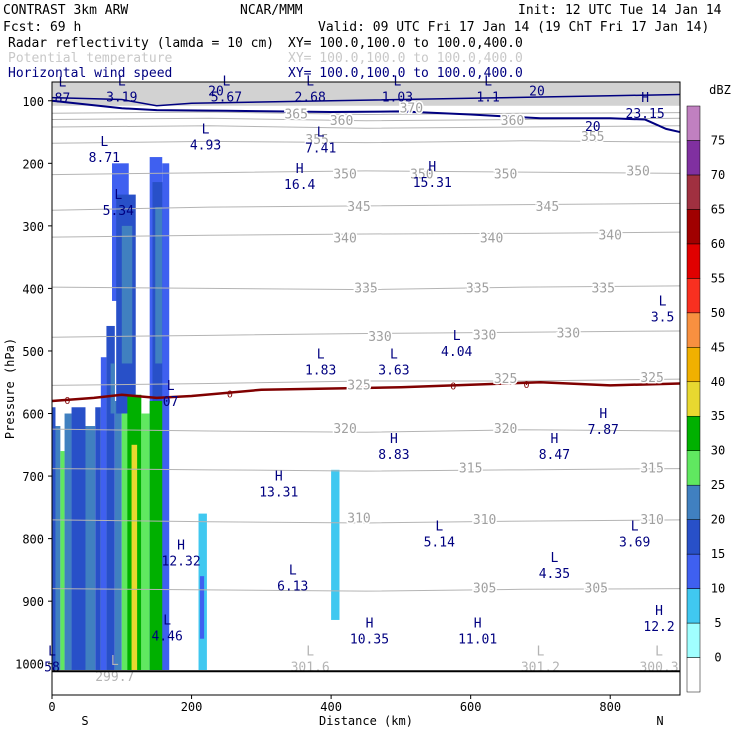 Image resolution: width=740 pixels, height=740 pixels. Describe the element at coordinates (320, 371) in the screenshot. I see `wind-extremum-value: 1.83` at that location.